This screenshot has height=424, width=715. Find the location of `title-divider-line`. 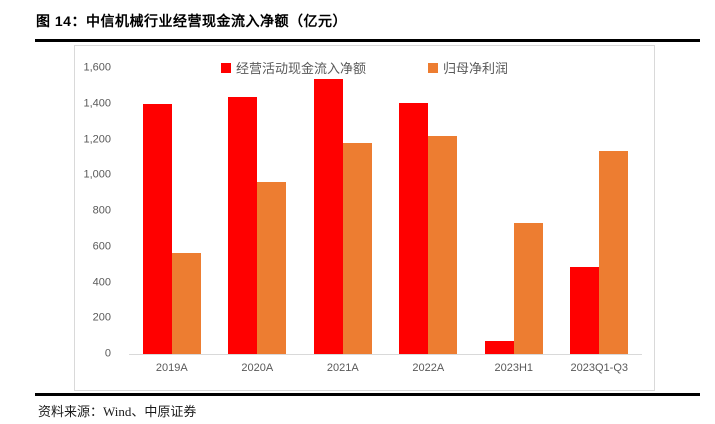

title-divider-line is located at coordinates (367, 40).